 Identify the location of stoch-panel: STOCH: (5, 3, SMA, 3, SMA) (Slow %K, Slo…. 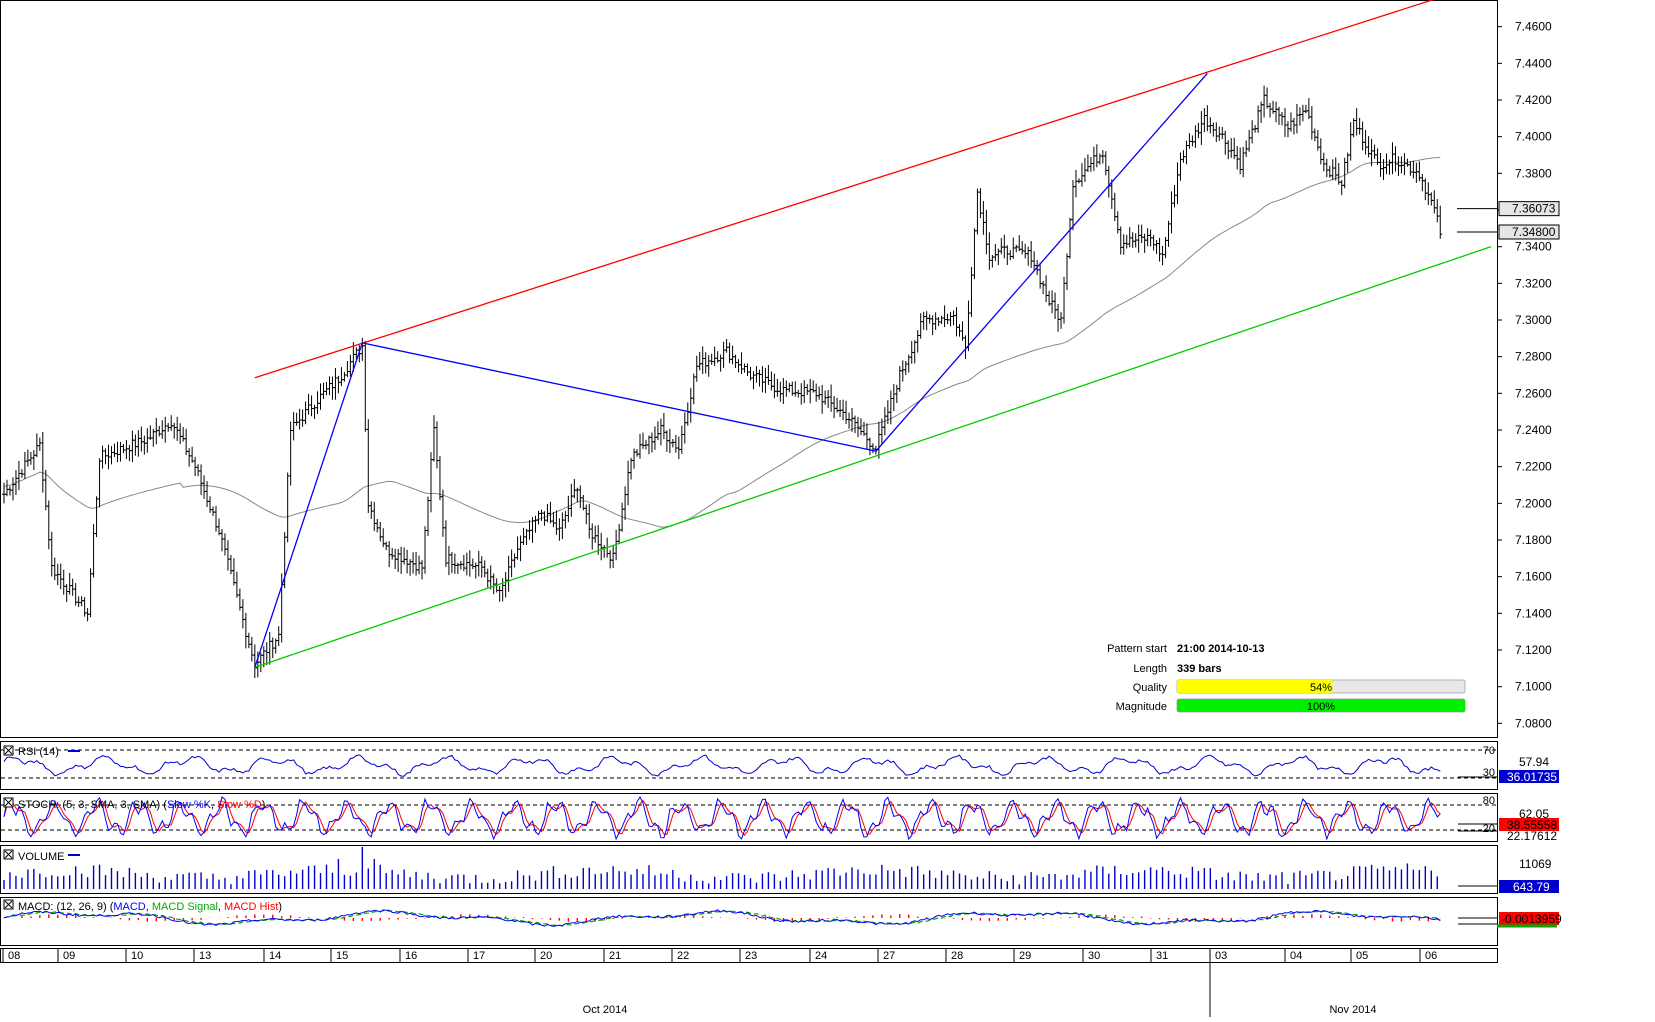
(780, 819).